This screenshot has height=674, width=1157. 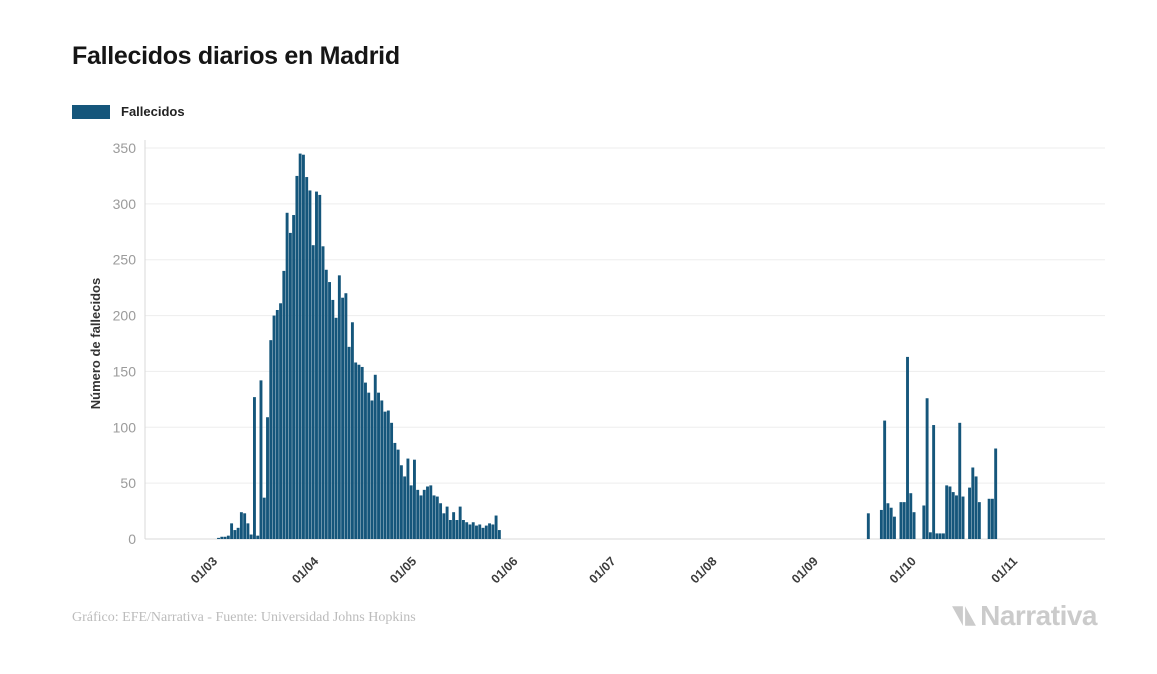 What do you see at coordinates (153, 111) in the screenshot?
I see `legend-label: Fallecidos` at bounding box center [153, 111].